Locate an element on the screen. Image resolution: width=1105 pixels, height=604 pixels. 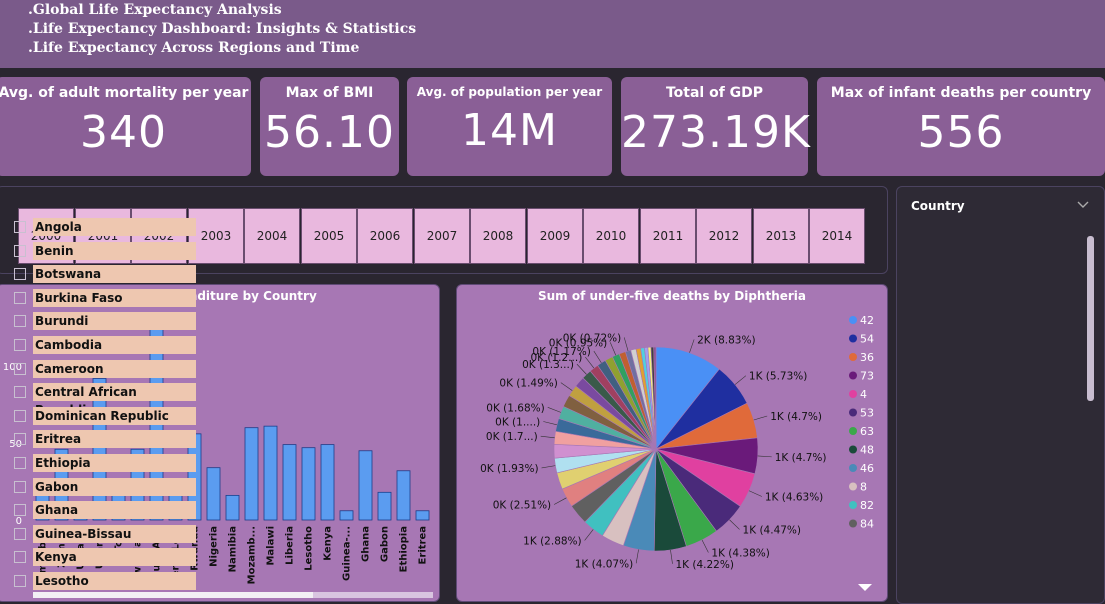
year-button-2004: 2004 is located at coordinates (272, 236).